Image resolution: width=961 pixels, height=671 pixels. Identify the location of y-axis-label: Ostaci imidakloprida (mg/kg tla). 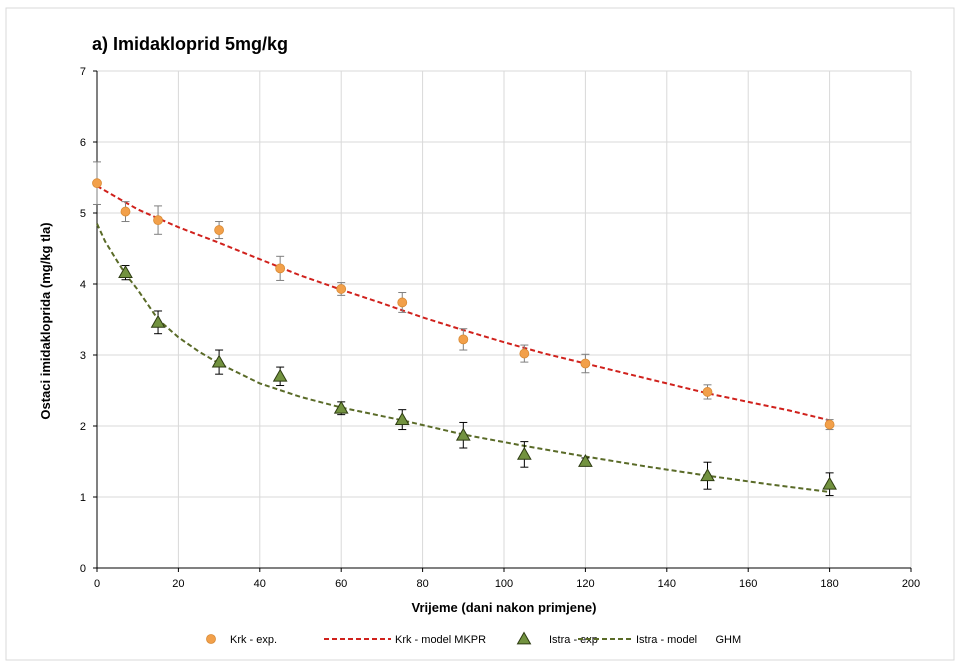
(45, 320).